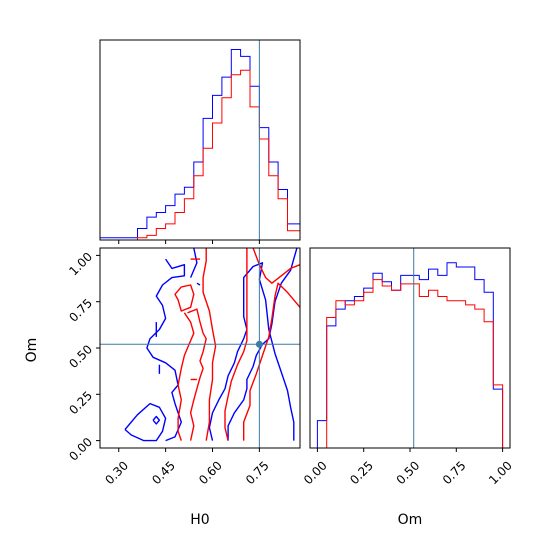  I want to click on om-hist-series-blue, so click(410, 355).